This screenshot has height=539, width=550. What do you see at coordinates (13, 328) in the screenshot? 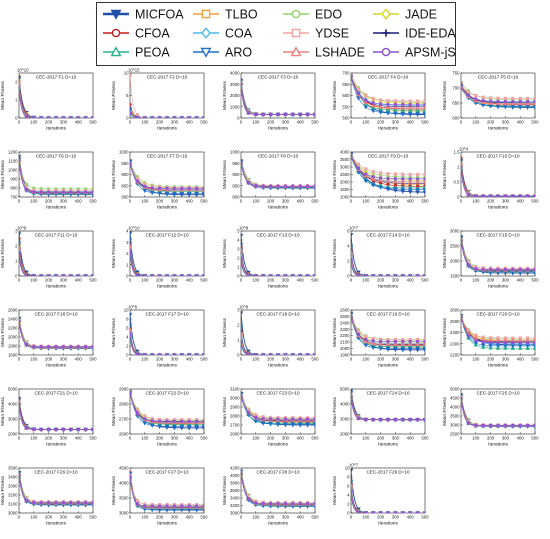
I see `y-tick-label: 2200` at bounding box center [13, 328].